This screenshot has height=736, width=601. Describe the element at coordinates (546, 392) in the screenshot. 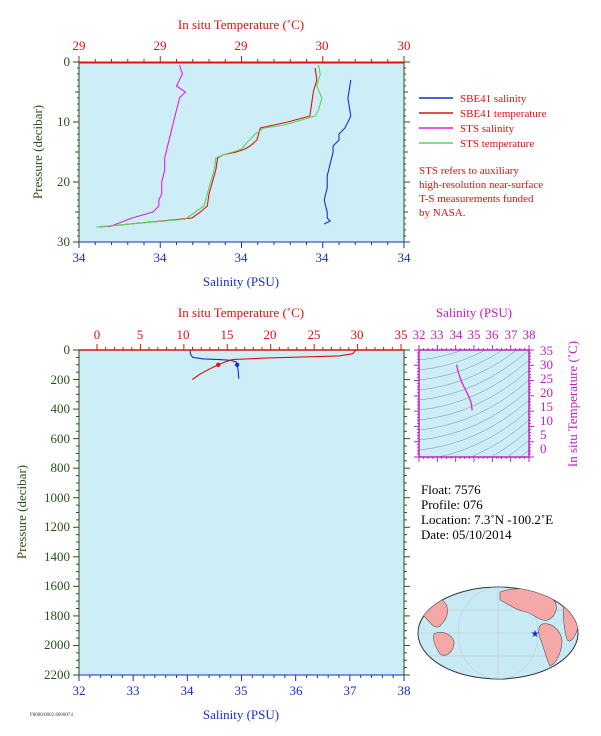

I see `ts-temp-tick-label: 20` at that location.